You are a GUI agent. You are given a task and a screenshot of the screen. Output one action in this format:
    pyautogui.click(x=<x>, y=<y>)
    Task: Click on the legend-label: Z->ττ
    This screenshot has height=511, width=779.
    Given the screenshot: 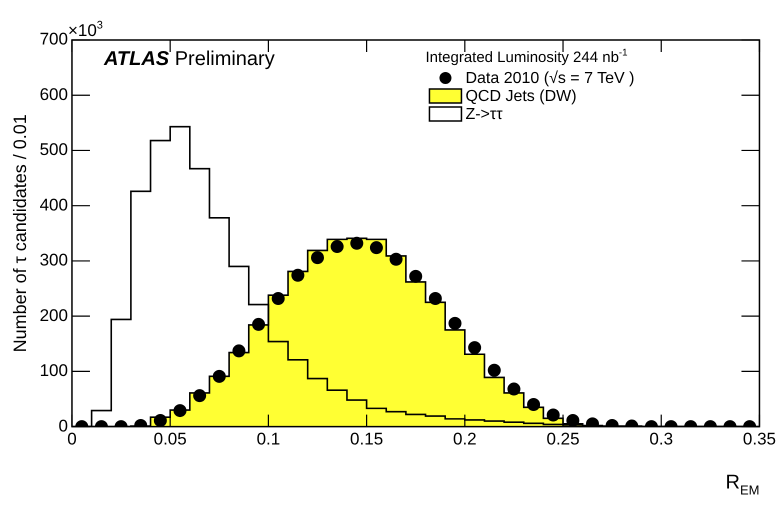 What is the action you would take?
    pyautogui.click(x=484, y=114)
    